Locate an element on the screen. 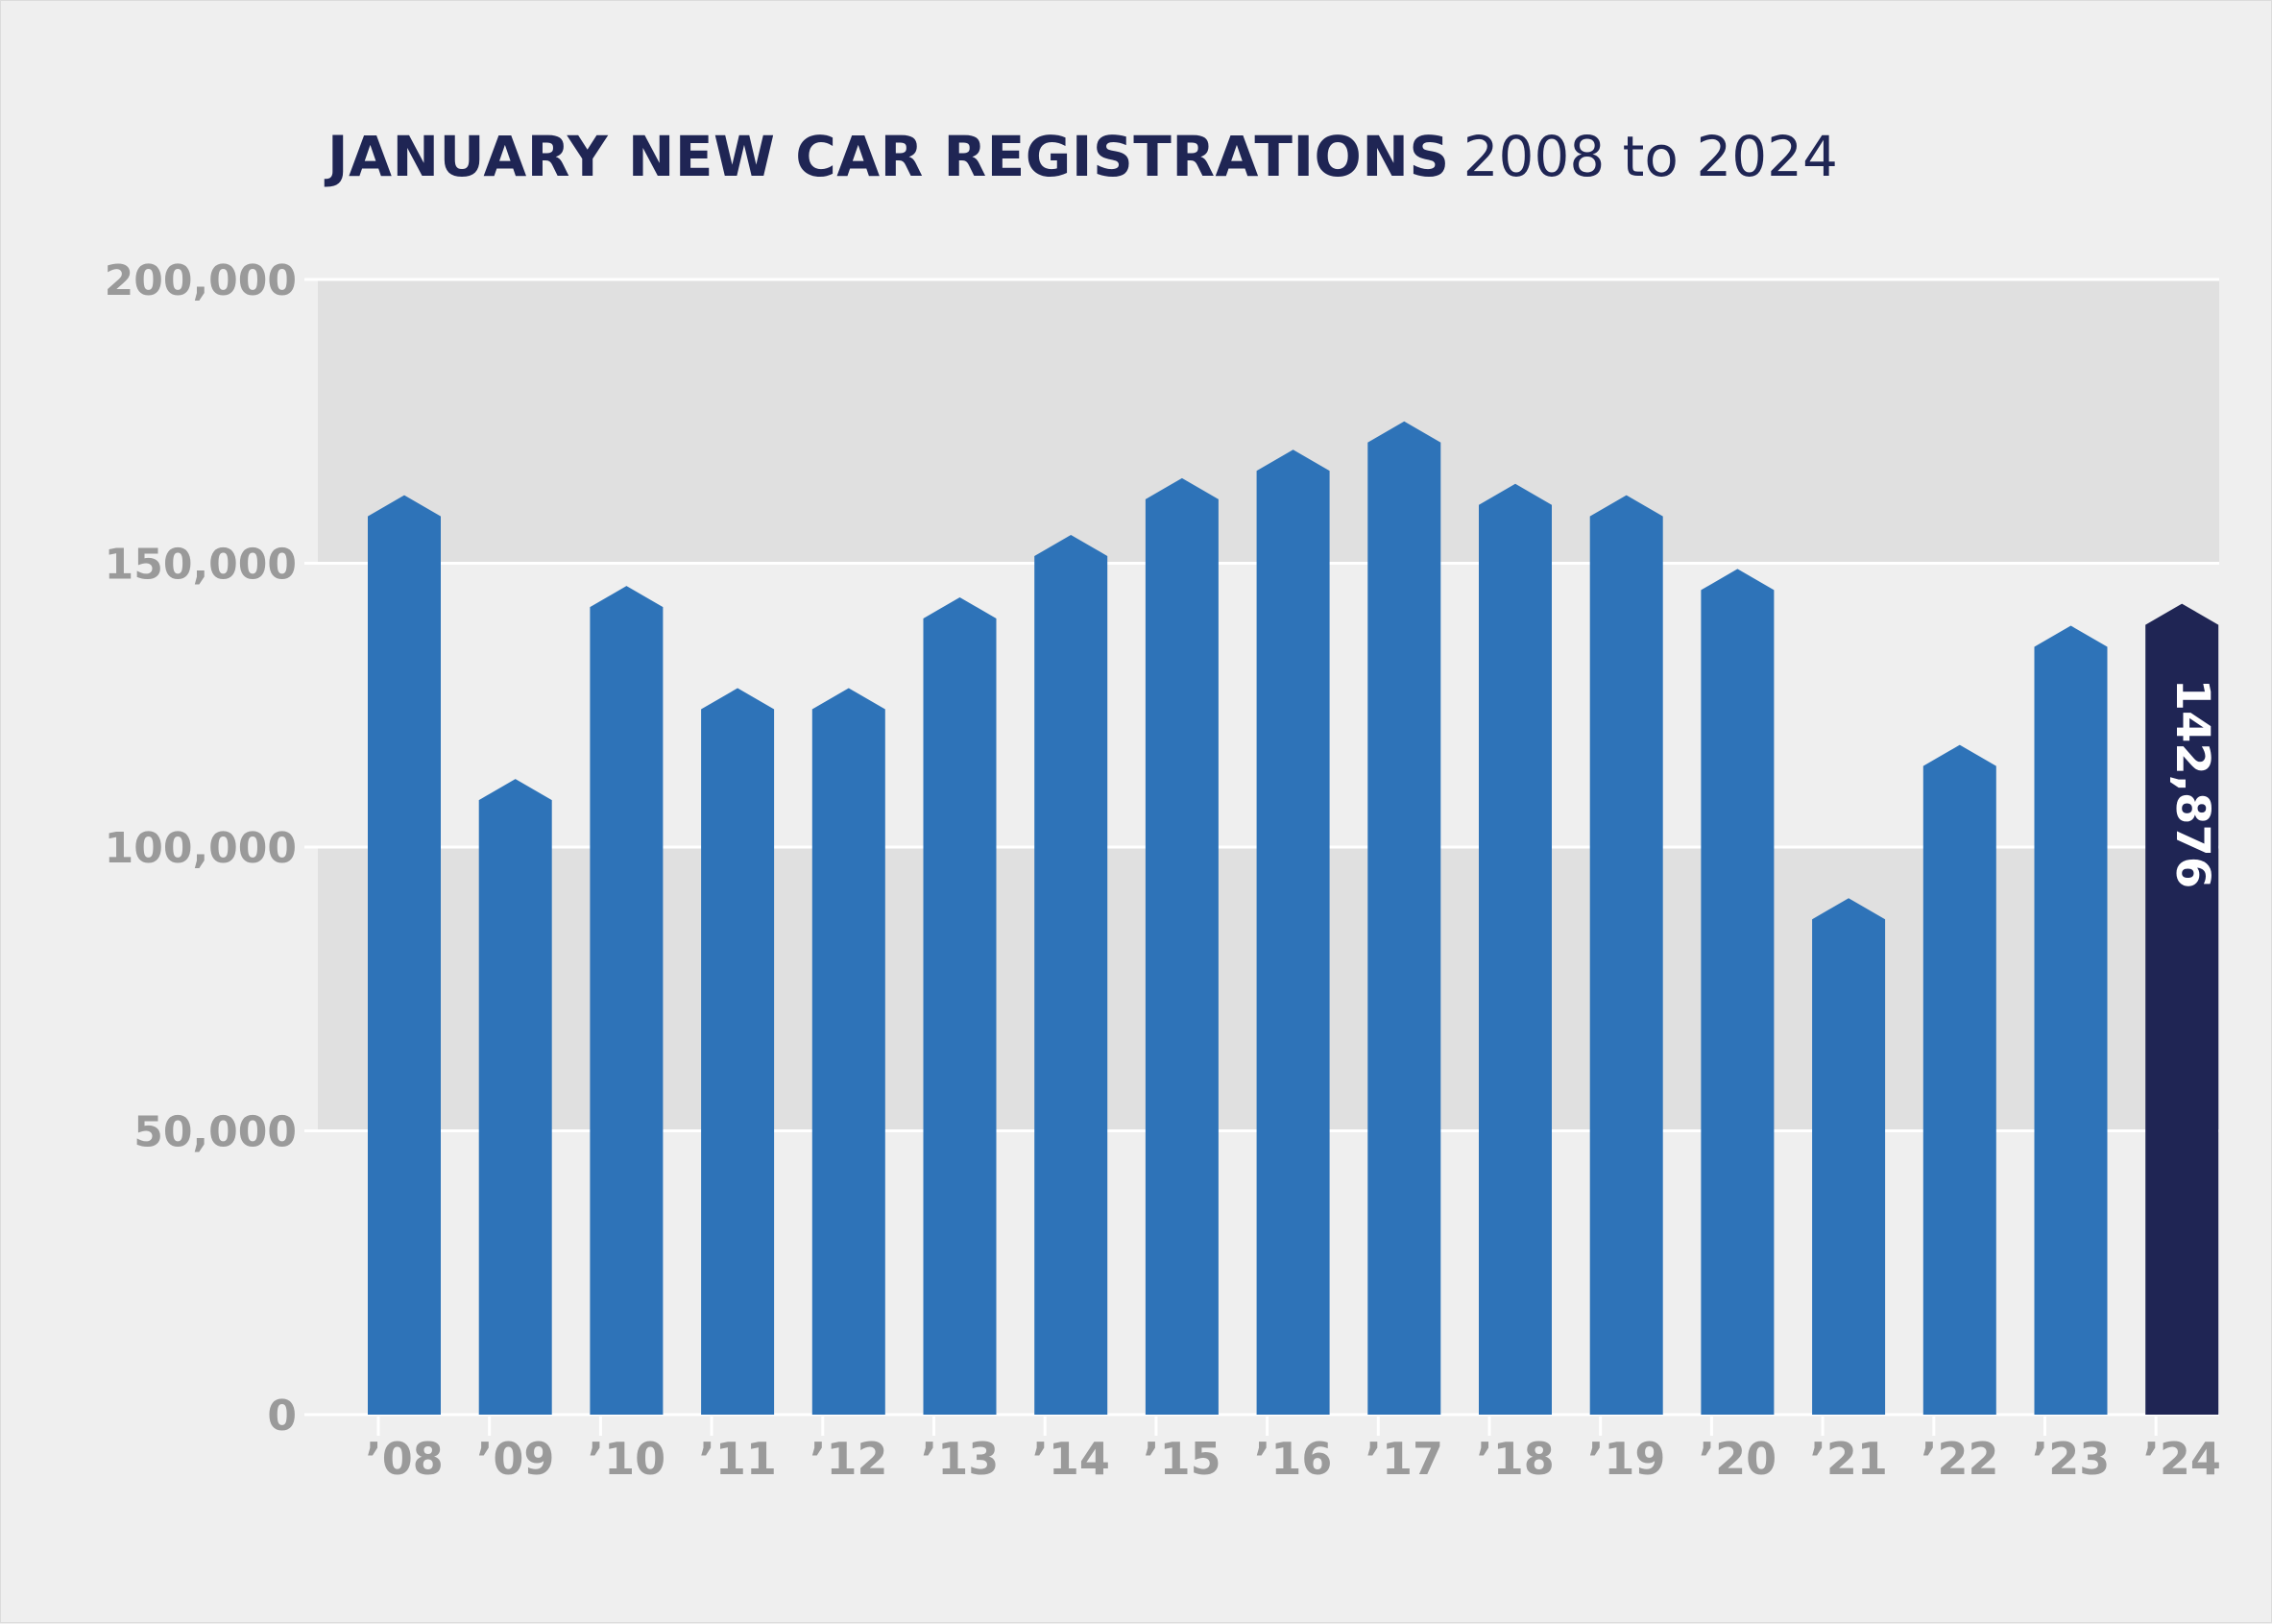 This screenshot has height=1624, width=2272. y-axis-ticks: 0 50,000 100,000 150,000 200,000 is located at coordinates (201, 848).